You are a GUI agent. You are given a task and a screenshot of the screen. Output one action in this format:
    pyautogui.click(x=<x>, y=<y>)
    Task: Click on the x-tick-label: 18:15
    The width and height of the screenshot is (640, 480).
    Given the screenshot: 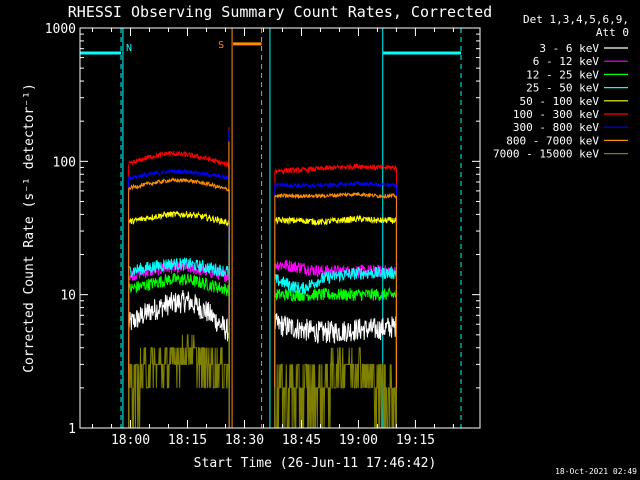 What is the action you would take?
    pyautogui.click(x=187, y=440)
    